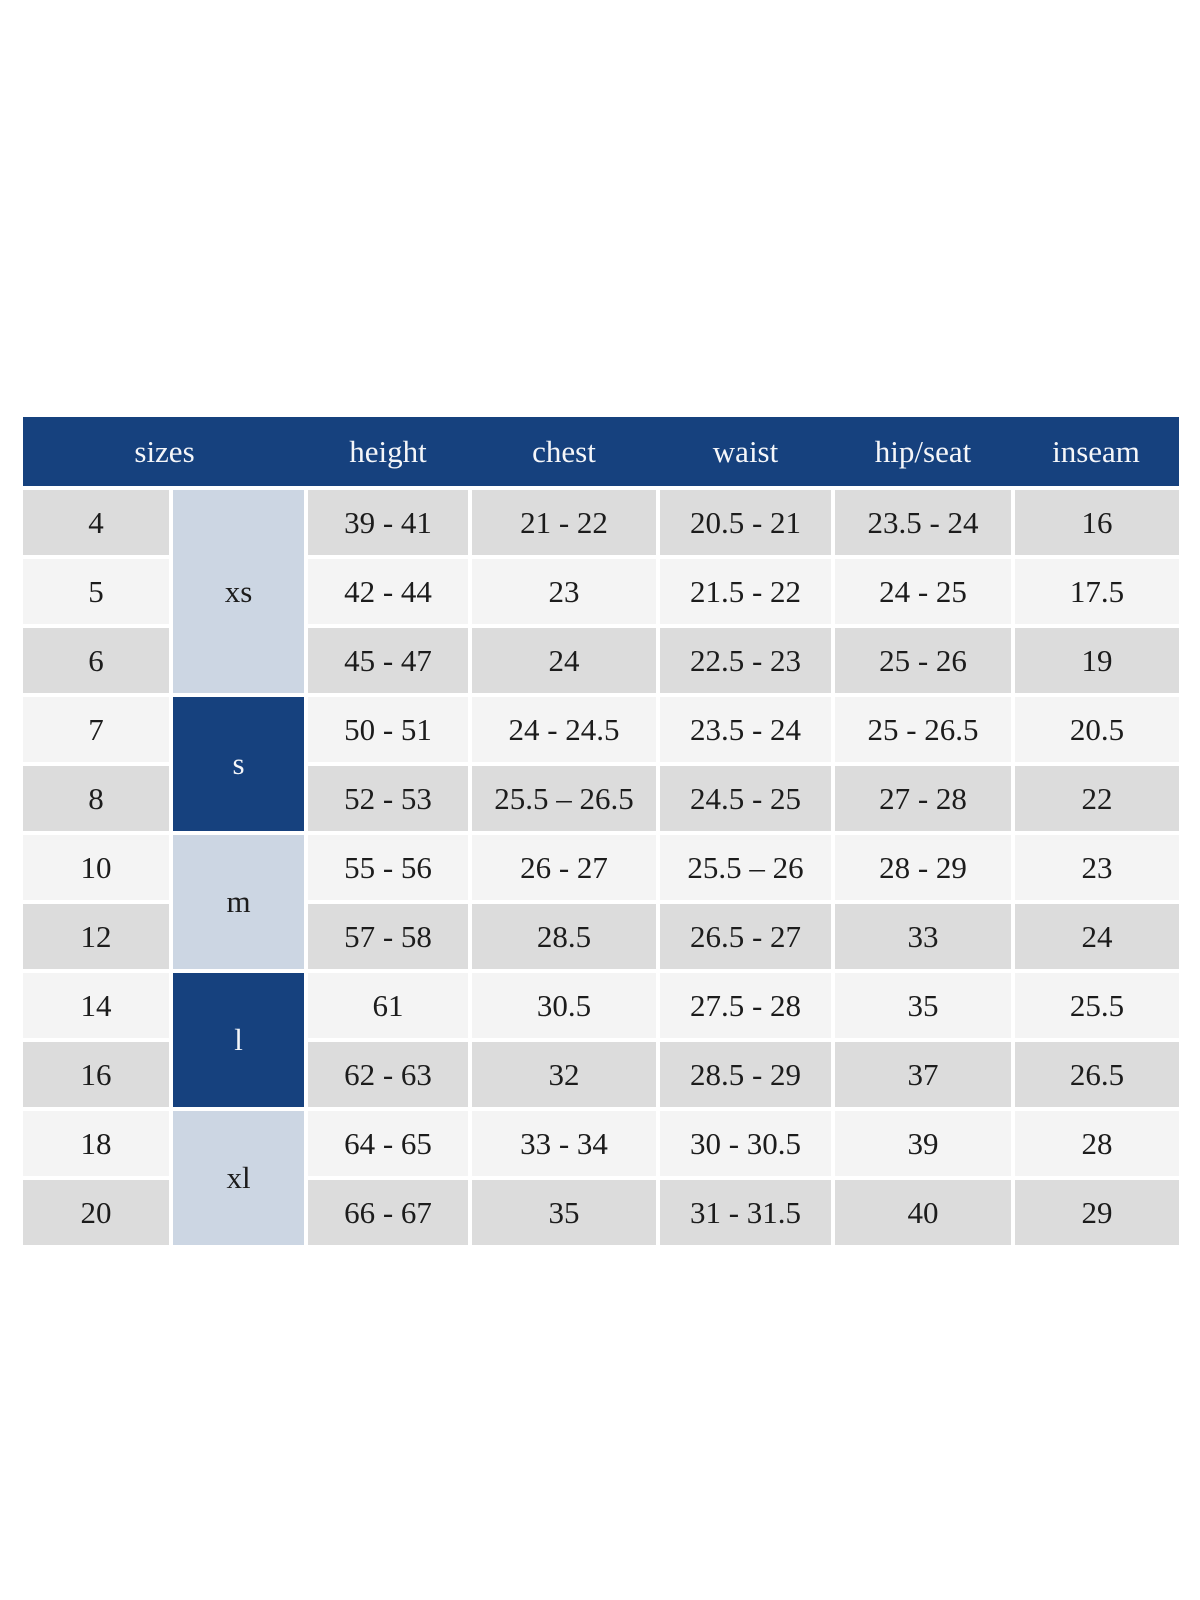  Describe the element at coordinates (1095, 1073) in the screenshot. I see `inseam-cell: 26.5` at that location.